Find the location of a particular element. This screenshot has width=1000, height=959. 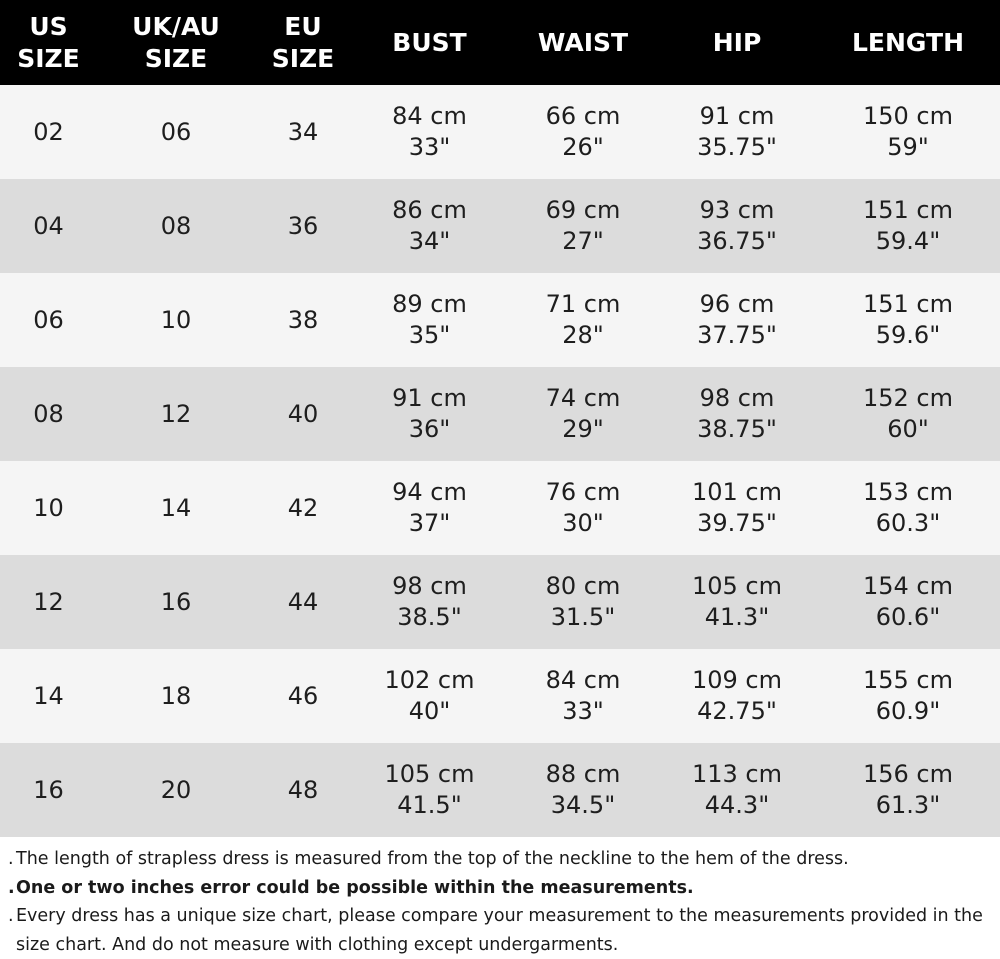

inch-value: 60.9" is located at coordinates (908, 711).